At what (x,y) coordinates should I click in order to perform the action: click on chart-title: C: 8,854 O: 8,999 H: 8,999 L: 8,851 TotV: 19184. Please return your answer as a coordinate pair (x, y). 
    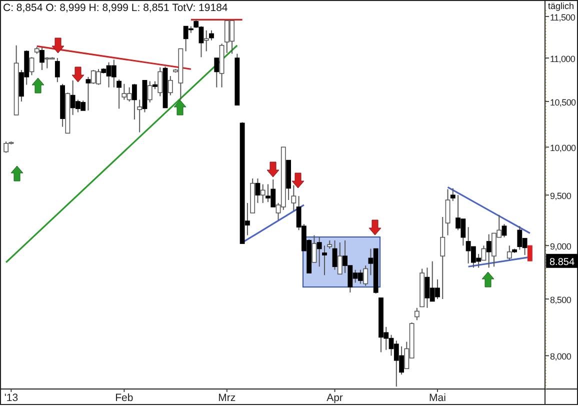
    Looking at the image, I should click on (115, 8).